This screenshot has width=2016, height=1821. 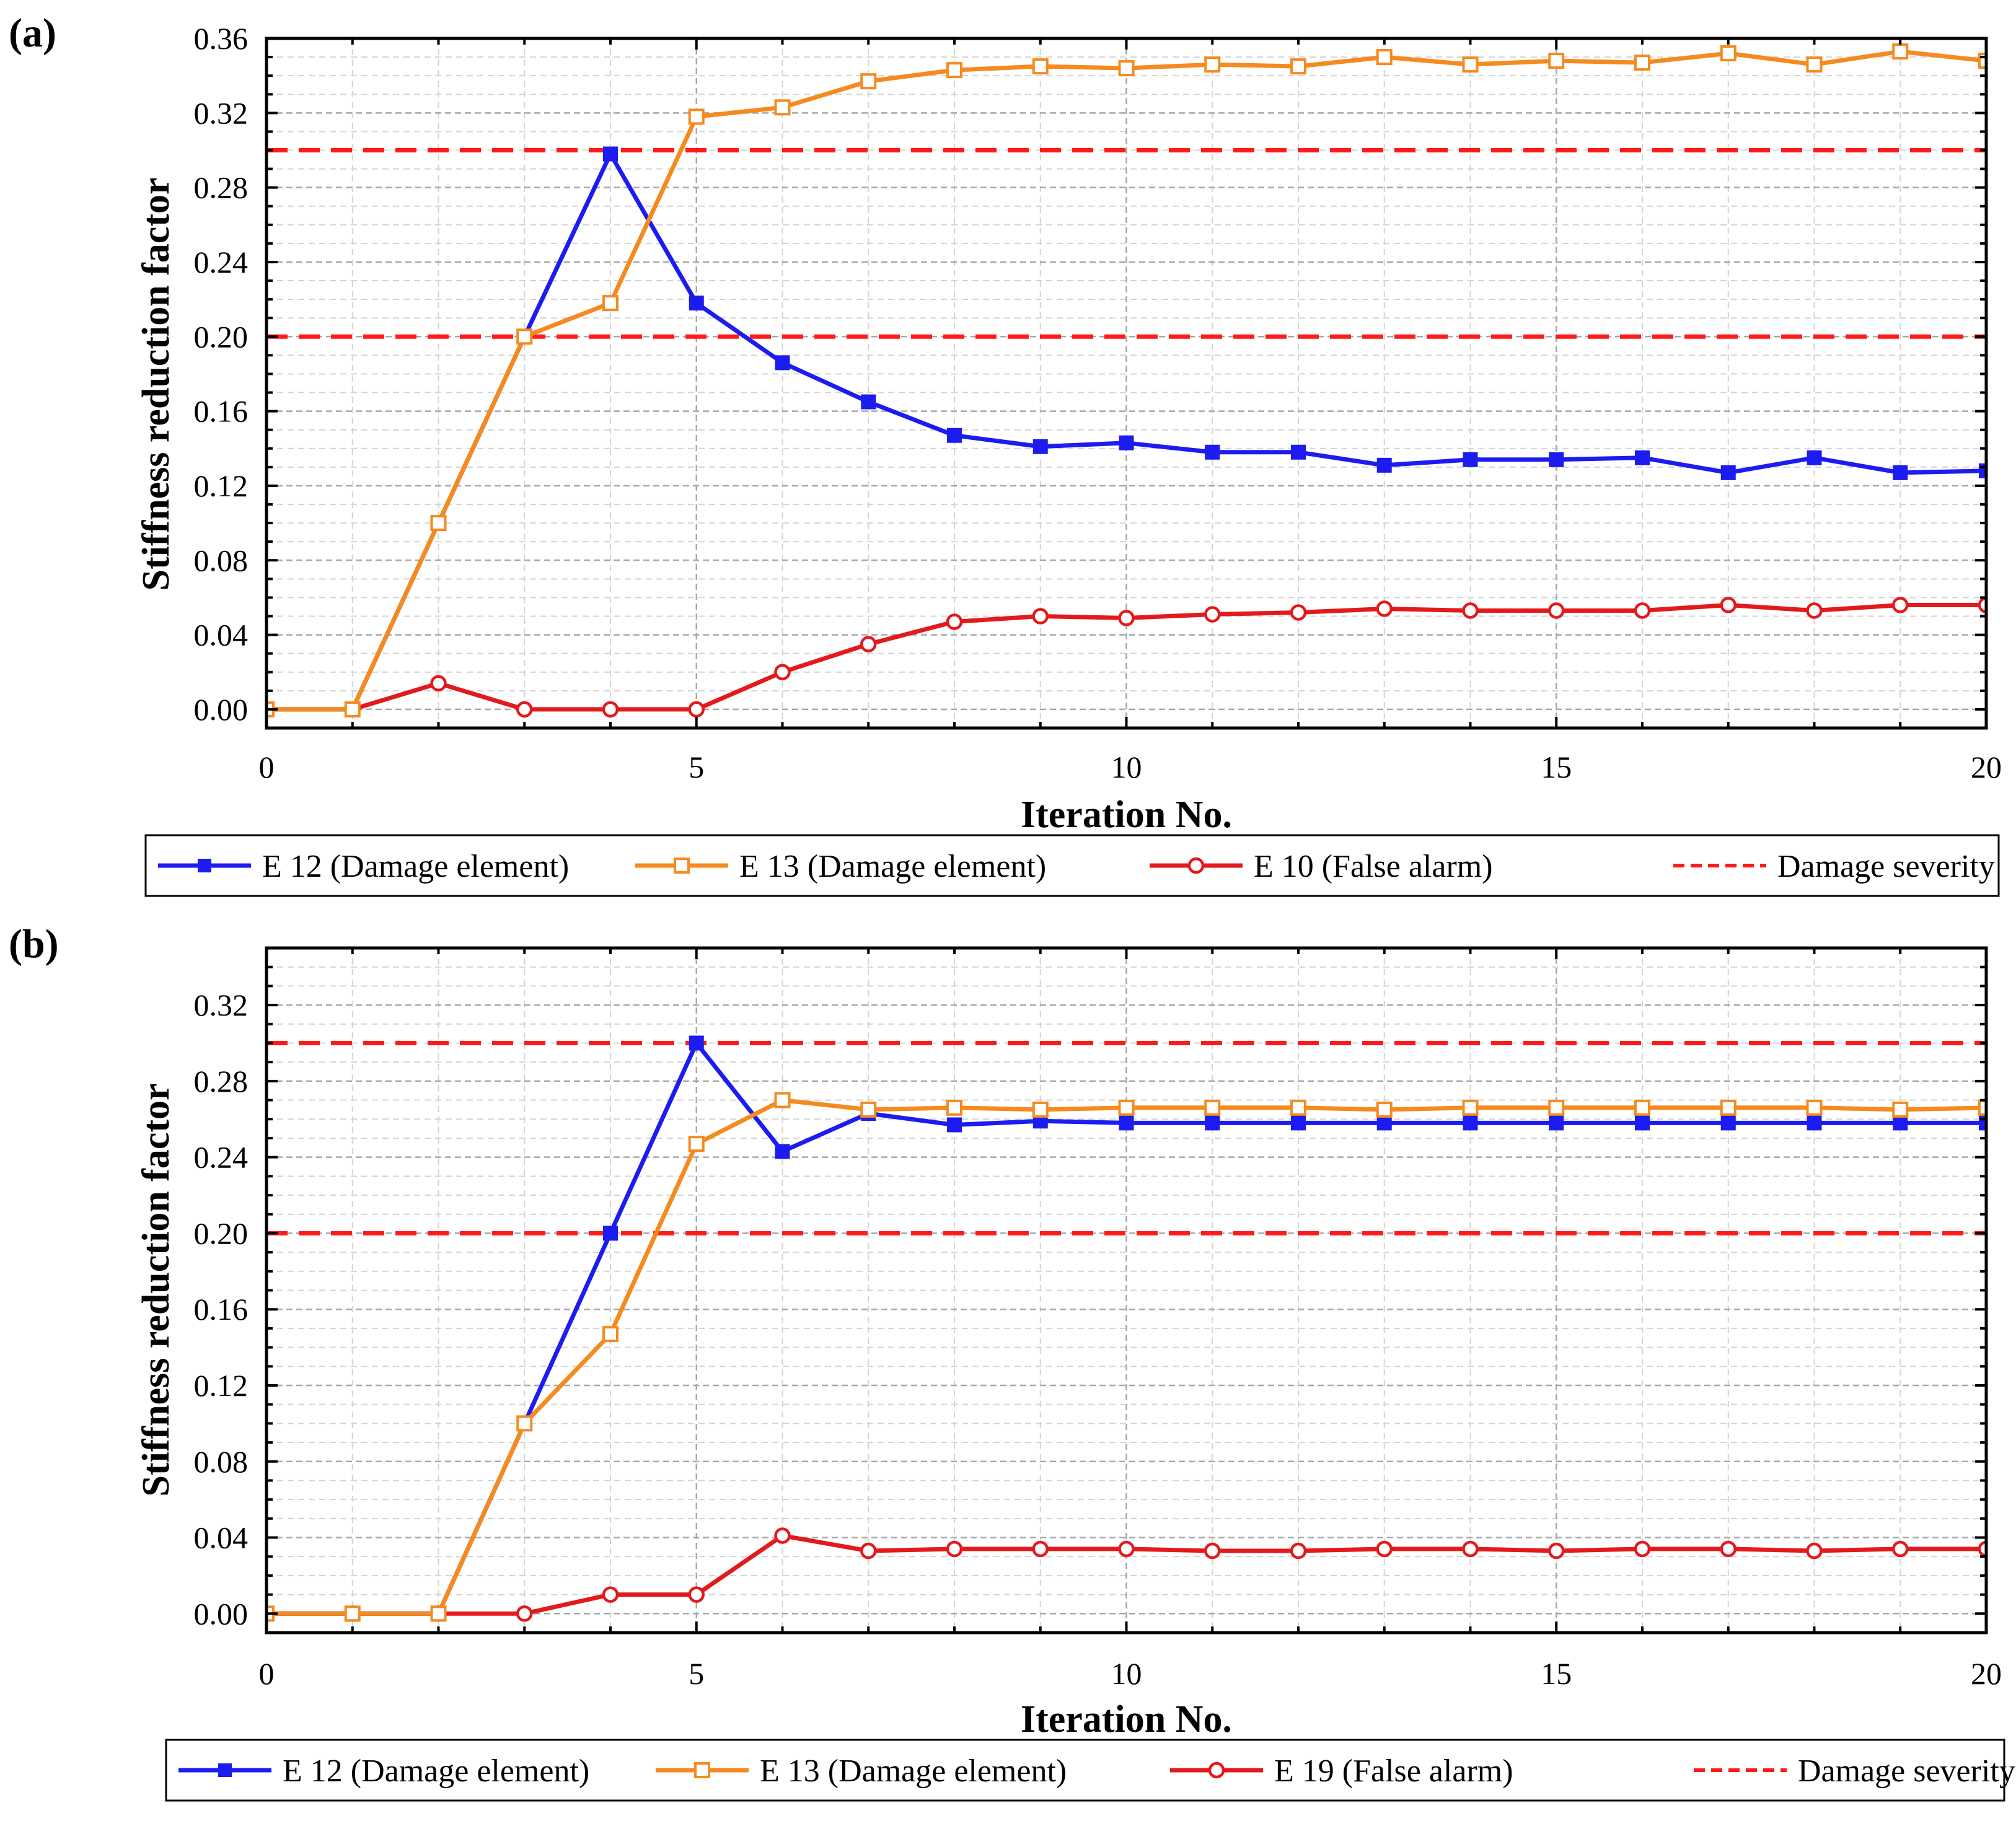 I want to click on legend-item: E 13 (Damage element), so click(x=840, y=866).